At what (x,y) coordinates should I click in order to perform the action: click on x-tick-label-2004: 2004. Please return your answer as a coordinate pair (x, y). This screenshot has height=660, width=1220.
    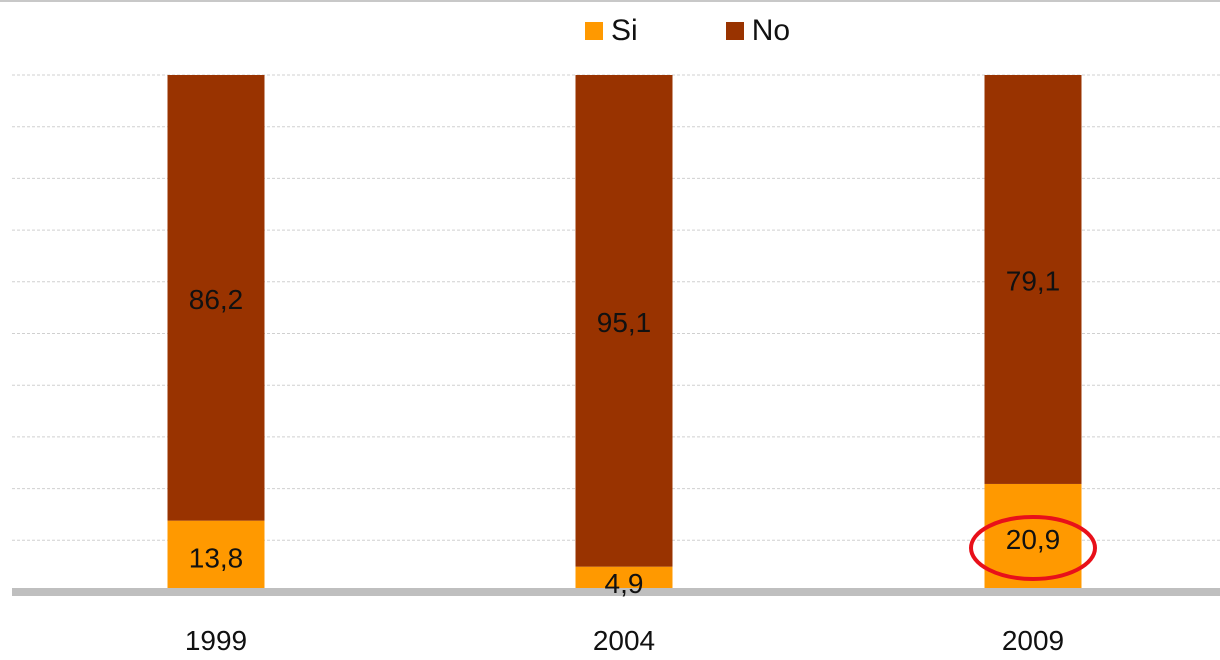
    Looking at the image, I should click on (624, 640).